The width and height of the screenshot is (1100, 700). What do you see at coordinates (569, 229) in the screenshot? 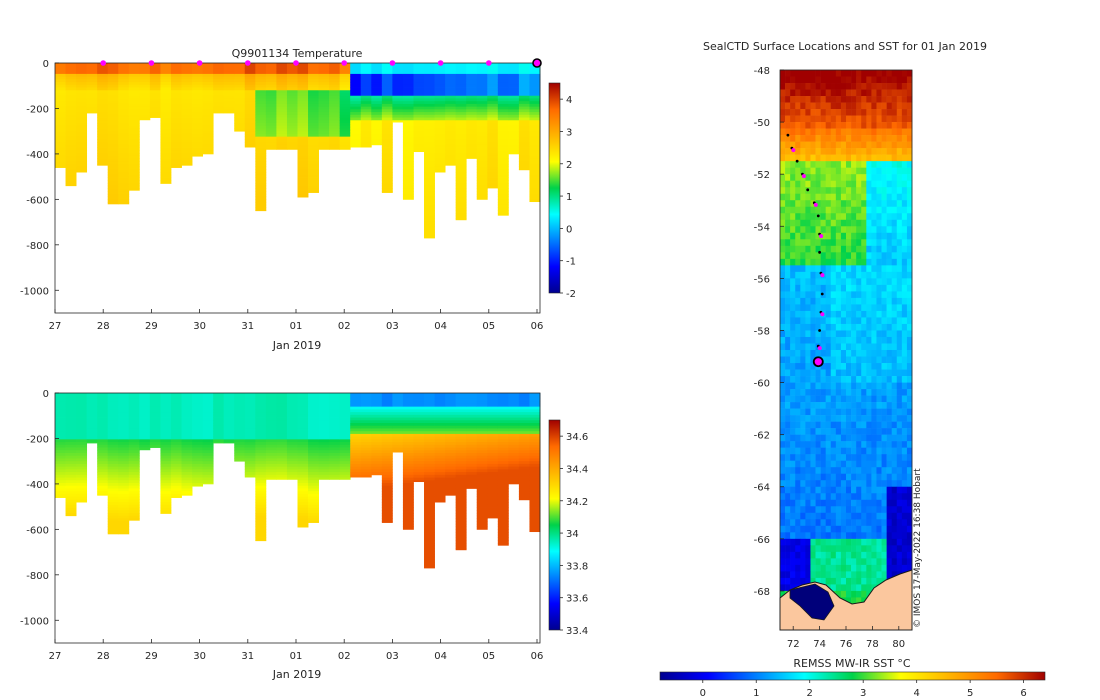
I see `colorbar-tick-label: 0` at bounding box center [569, 229].